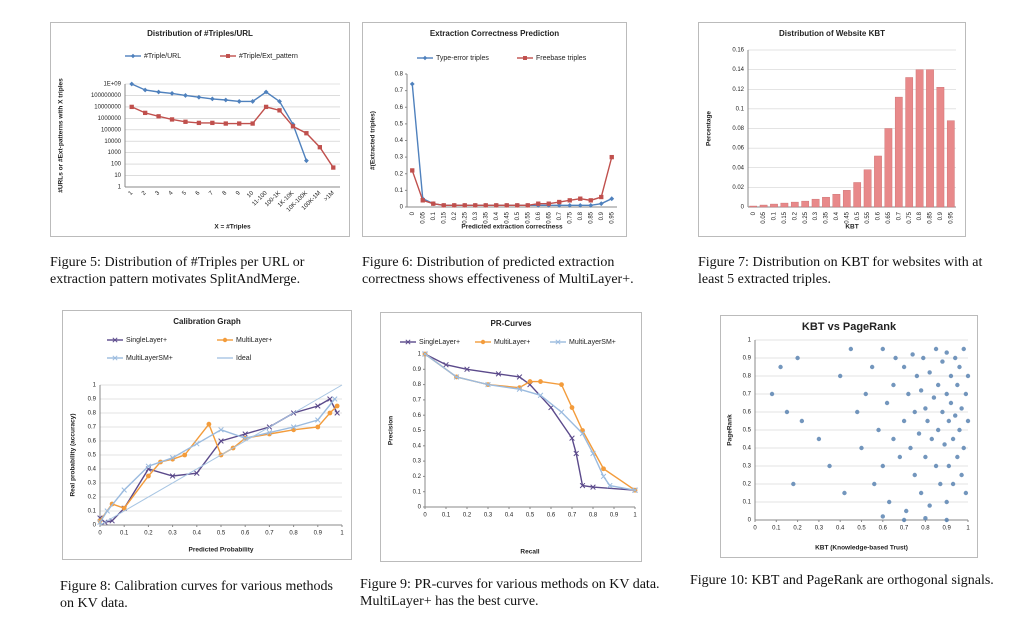 Image resolution: width=1024 pixels, height=620 pixels. Describe the element at coordinates (200, 33) in the screenshot. I see `chart-title: Distribution of #Triples/URL` at that location.